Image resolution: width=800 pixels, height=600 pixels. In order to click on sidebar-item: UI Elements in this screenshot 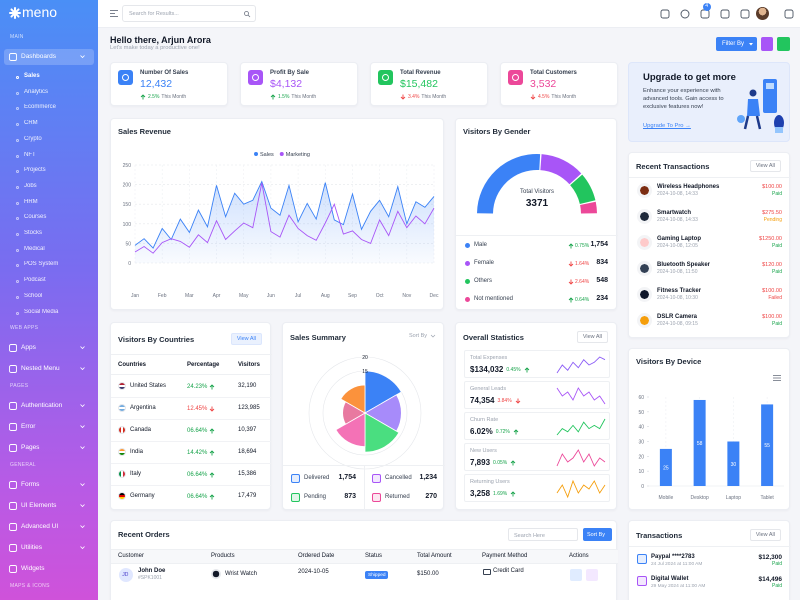, I will do `click(49, 506)`.